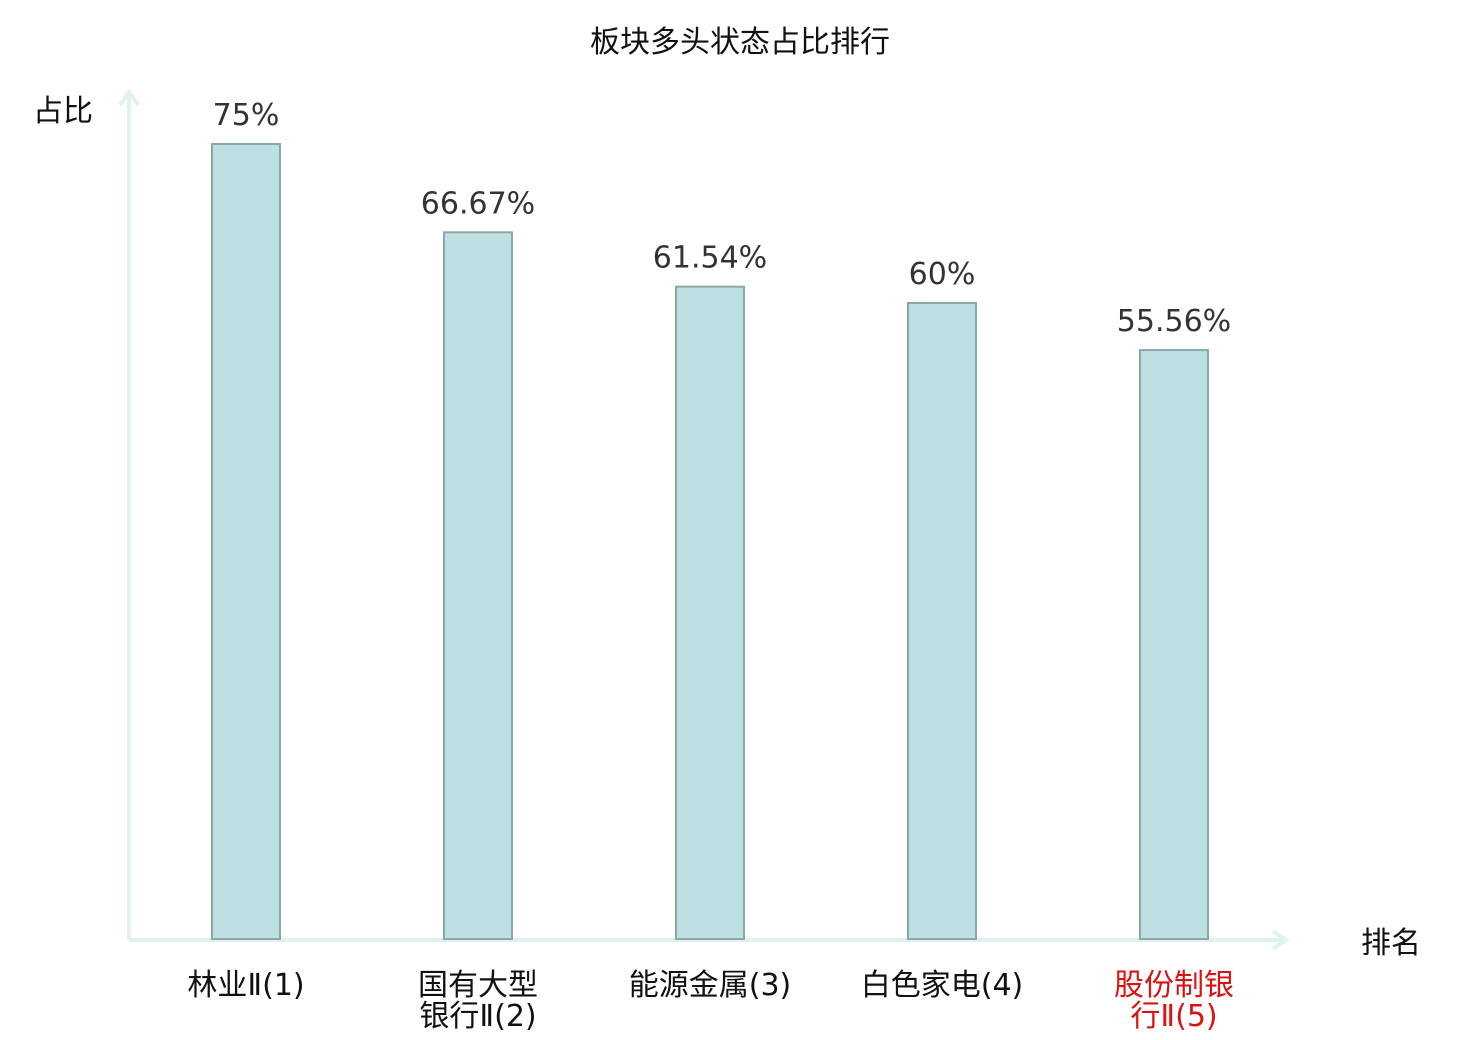 Image resolution: width=1480 pixels, height=1040 pixels. I want to click on category-label-4-line-1: 白色家电(4), so click(942, 985).